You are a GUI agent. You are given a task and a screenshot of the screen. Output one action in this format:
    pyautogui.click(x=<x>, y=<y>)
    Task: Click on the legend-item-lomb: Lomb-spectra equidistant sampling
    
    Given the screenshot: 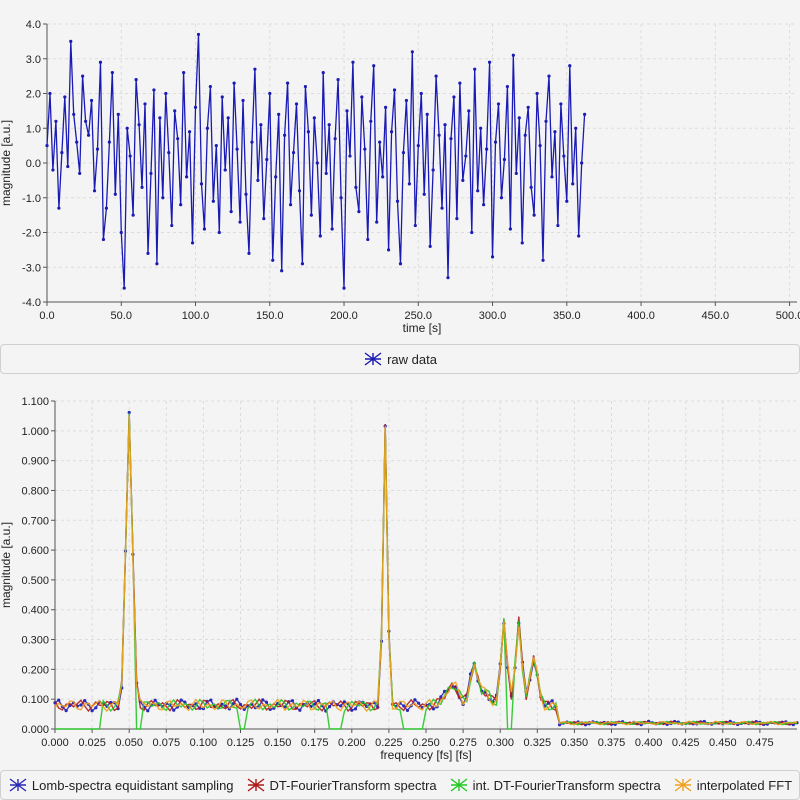 What is the action you would take?
    pyautogui.click(x=121, y=785)
    